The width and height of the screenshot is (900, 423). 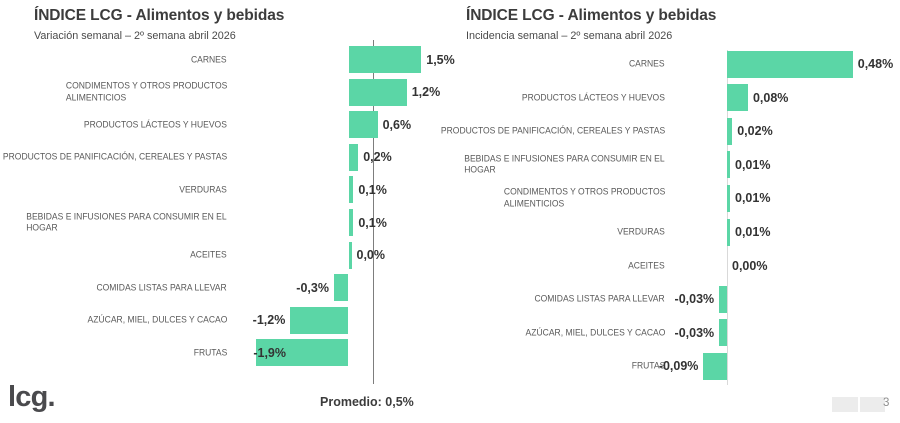 What do you see at coordinates (312, 287) in the screenshot?
I see `value-label: -0,3%` at bounding box center [312, 287].